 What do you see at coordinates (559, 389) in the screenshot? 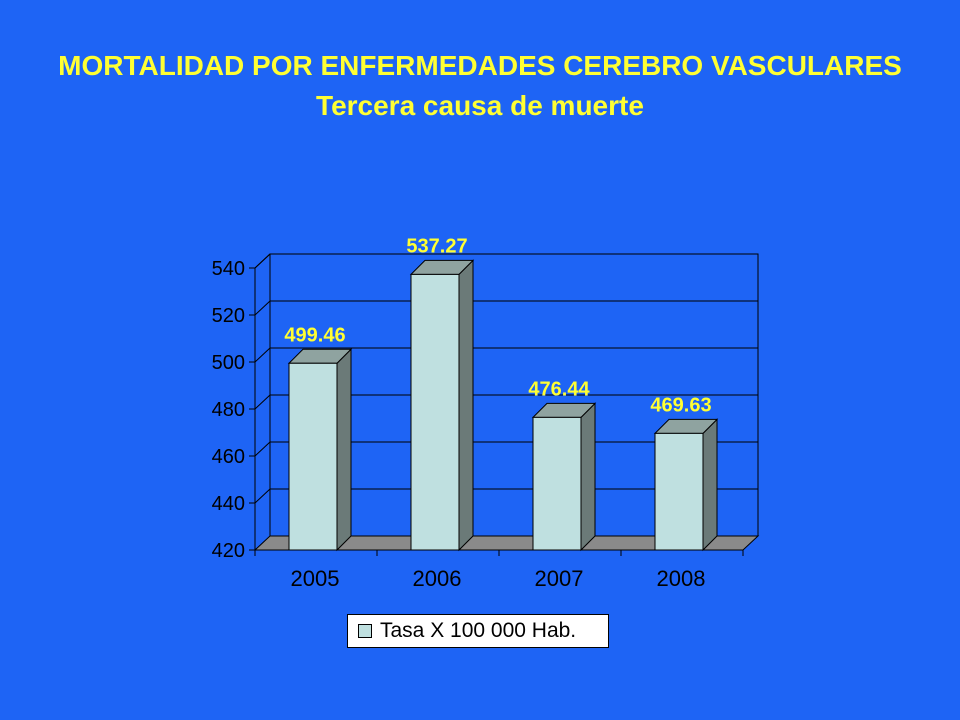
I see `data-label: 476.44` at bounding box center [559, 389].